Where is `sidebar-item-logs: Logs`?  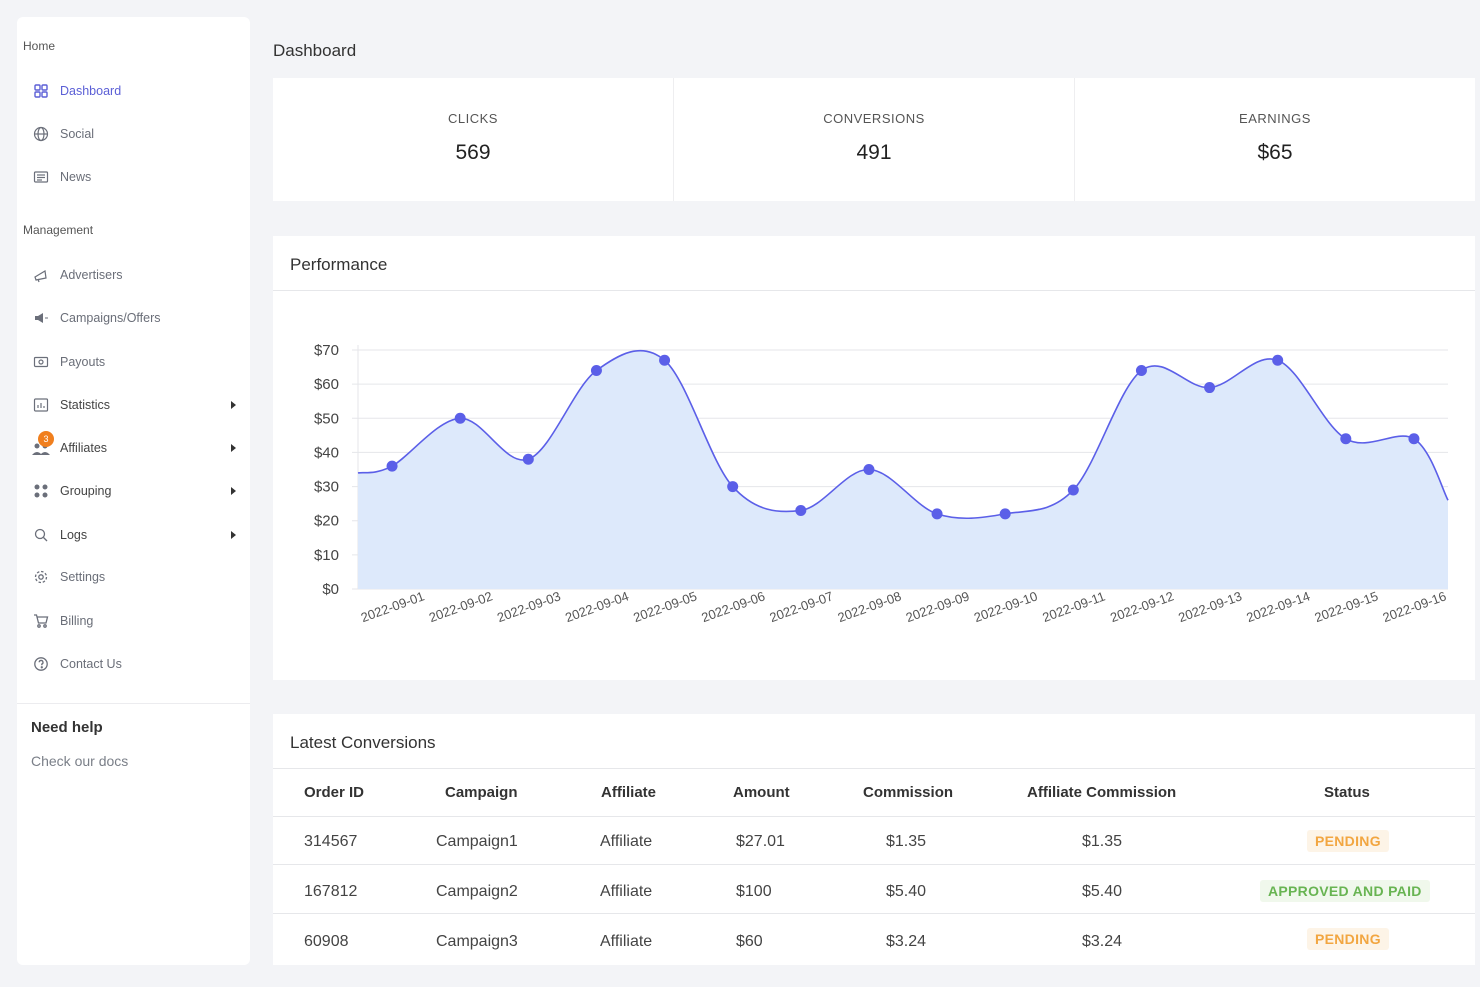 sidebar-item-logs: Logs is located at coordinates (133, 535).